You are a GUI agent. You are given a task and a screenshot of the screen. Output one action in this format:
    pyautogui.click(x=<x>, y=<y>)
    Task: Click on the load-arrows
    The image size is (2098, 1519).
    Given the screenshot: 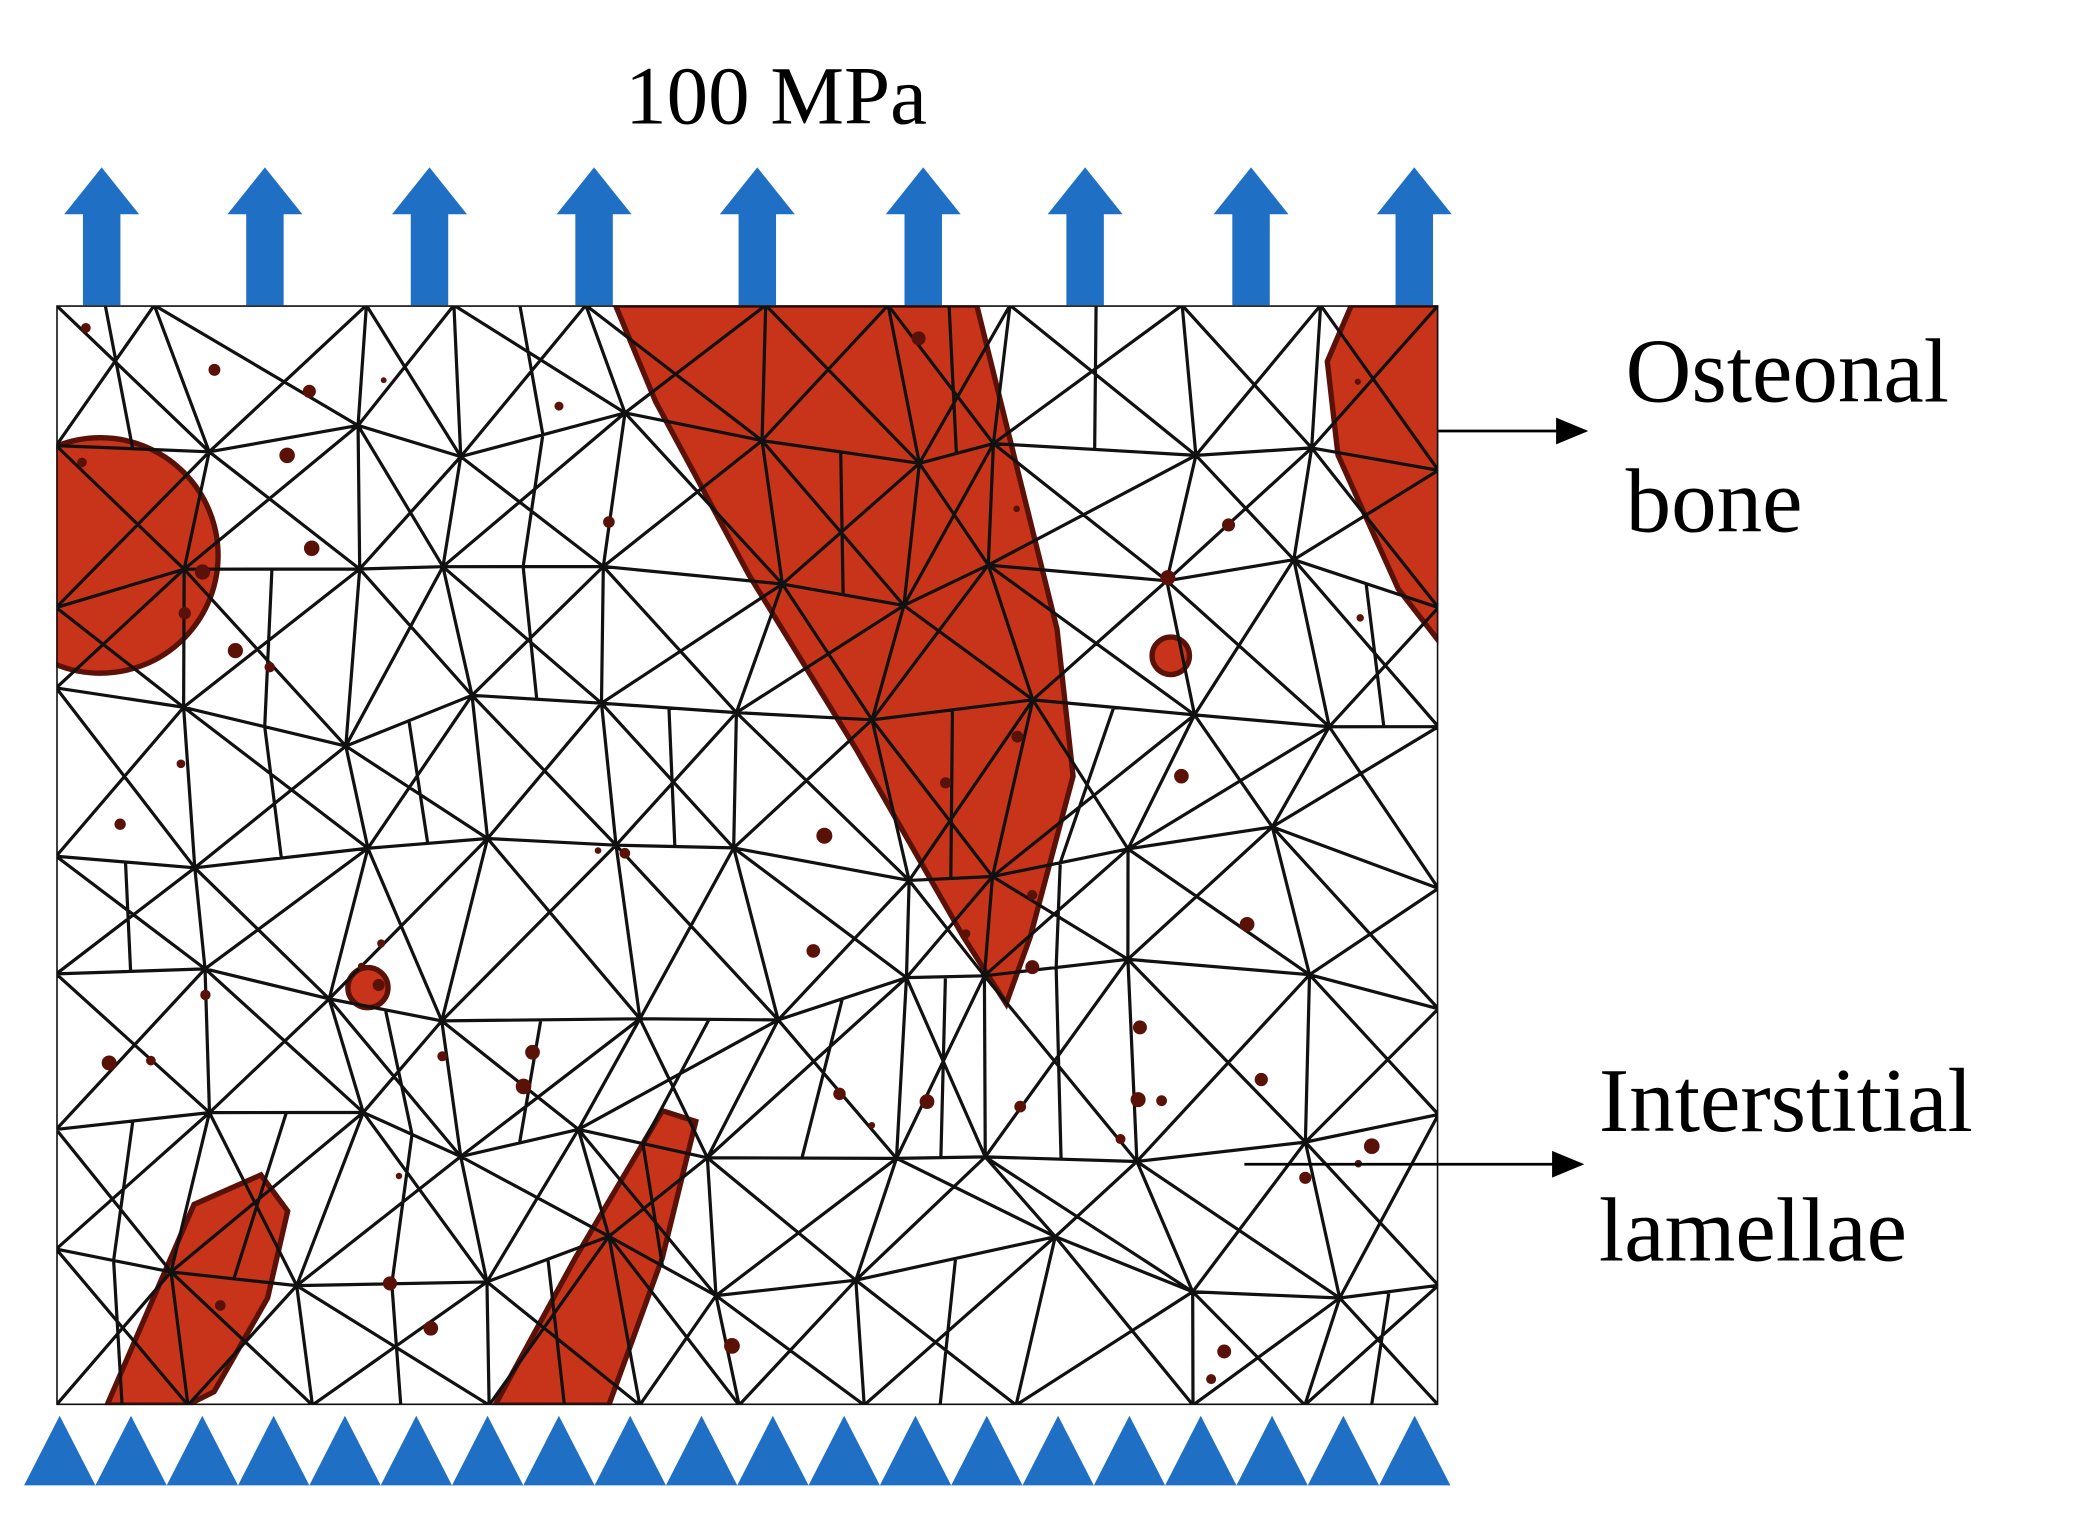 What is the action you would take?
    pyautogui.click(x=758, y=236)
    